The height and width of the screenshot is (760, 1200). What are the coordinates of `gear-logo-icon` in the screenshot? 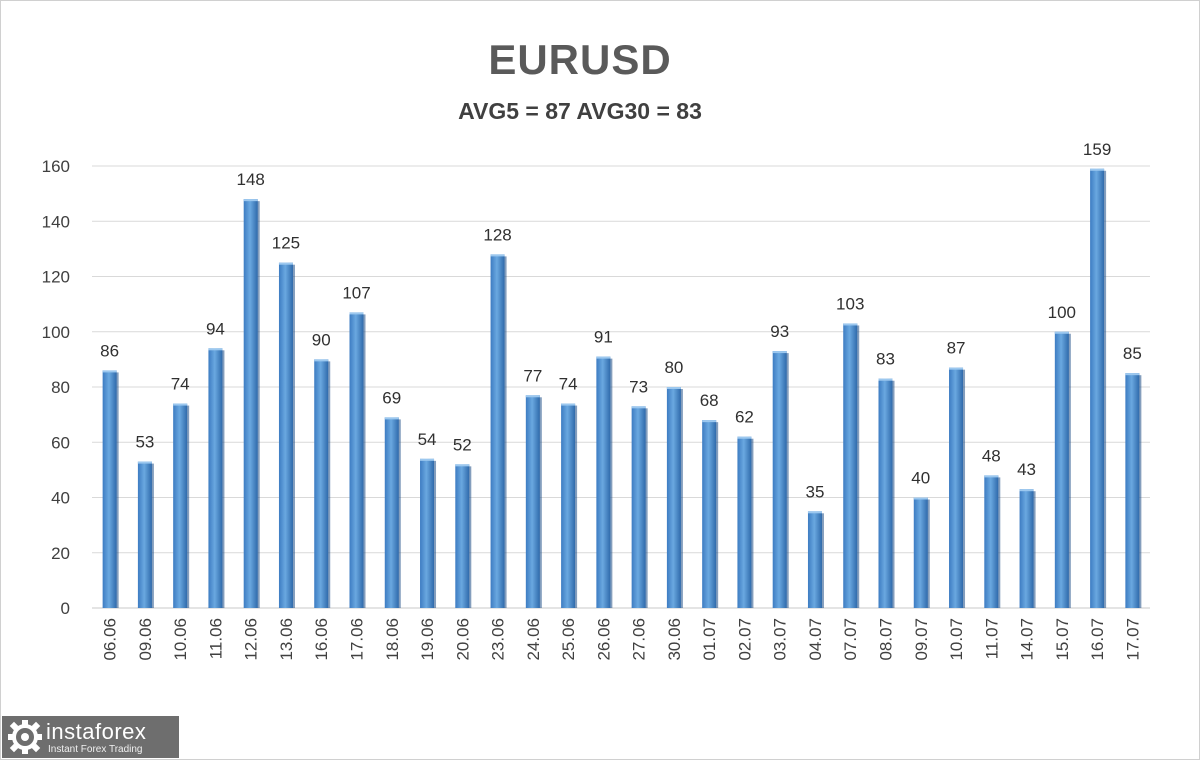 It's located at (25, 737).